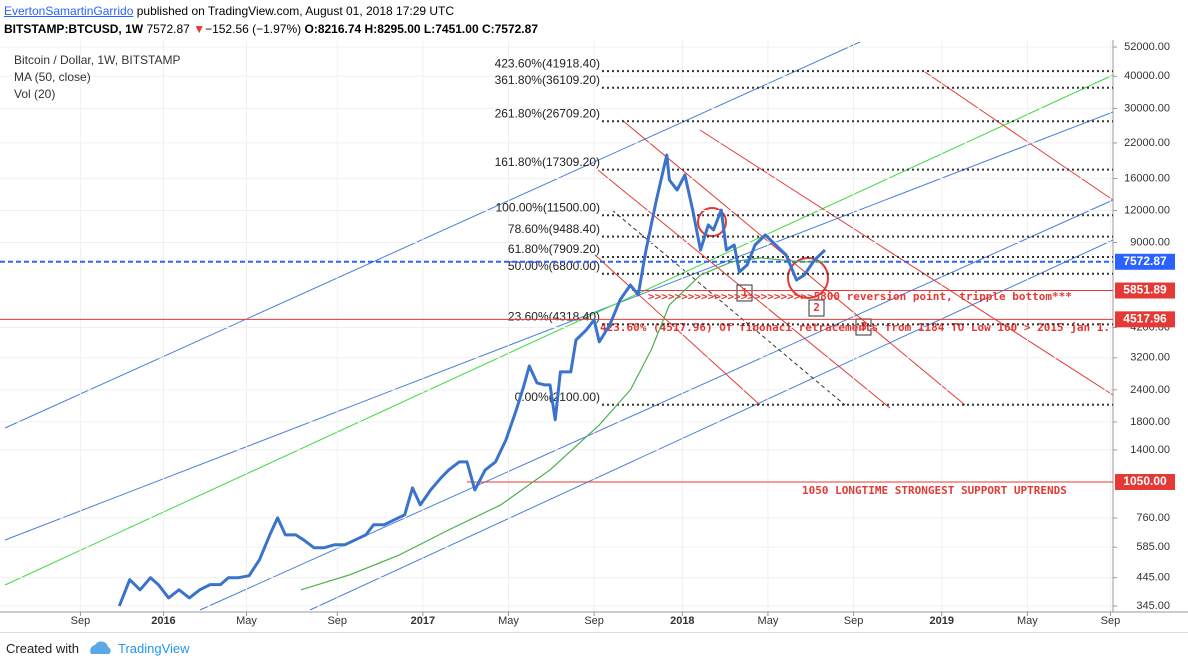  What do you see at coordinates (547, 207) in the screenshot?
I see `fib-label: 100.00%(11500.00)` at bounding box center [547, 207].